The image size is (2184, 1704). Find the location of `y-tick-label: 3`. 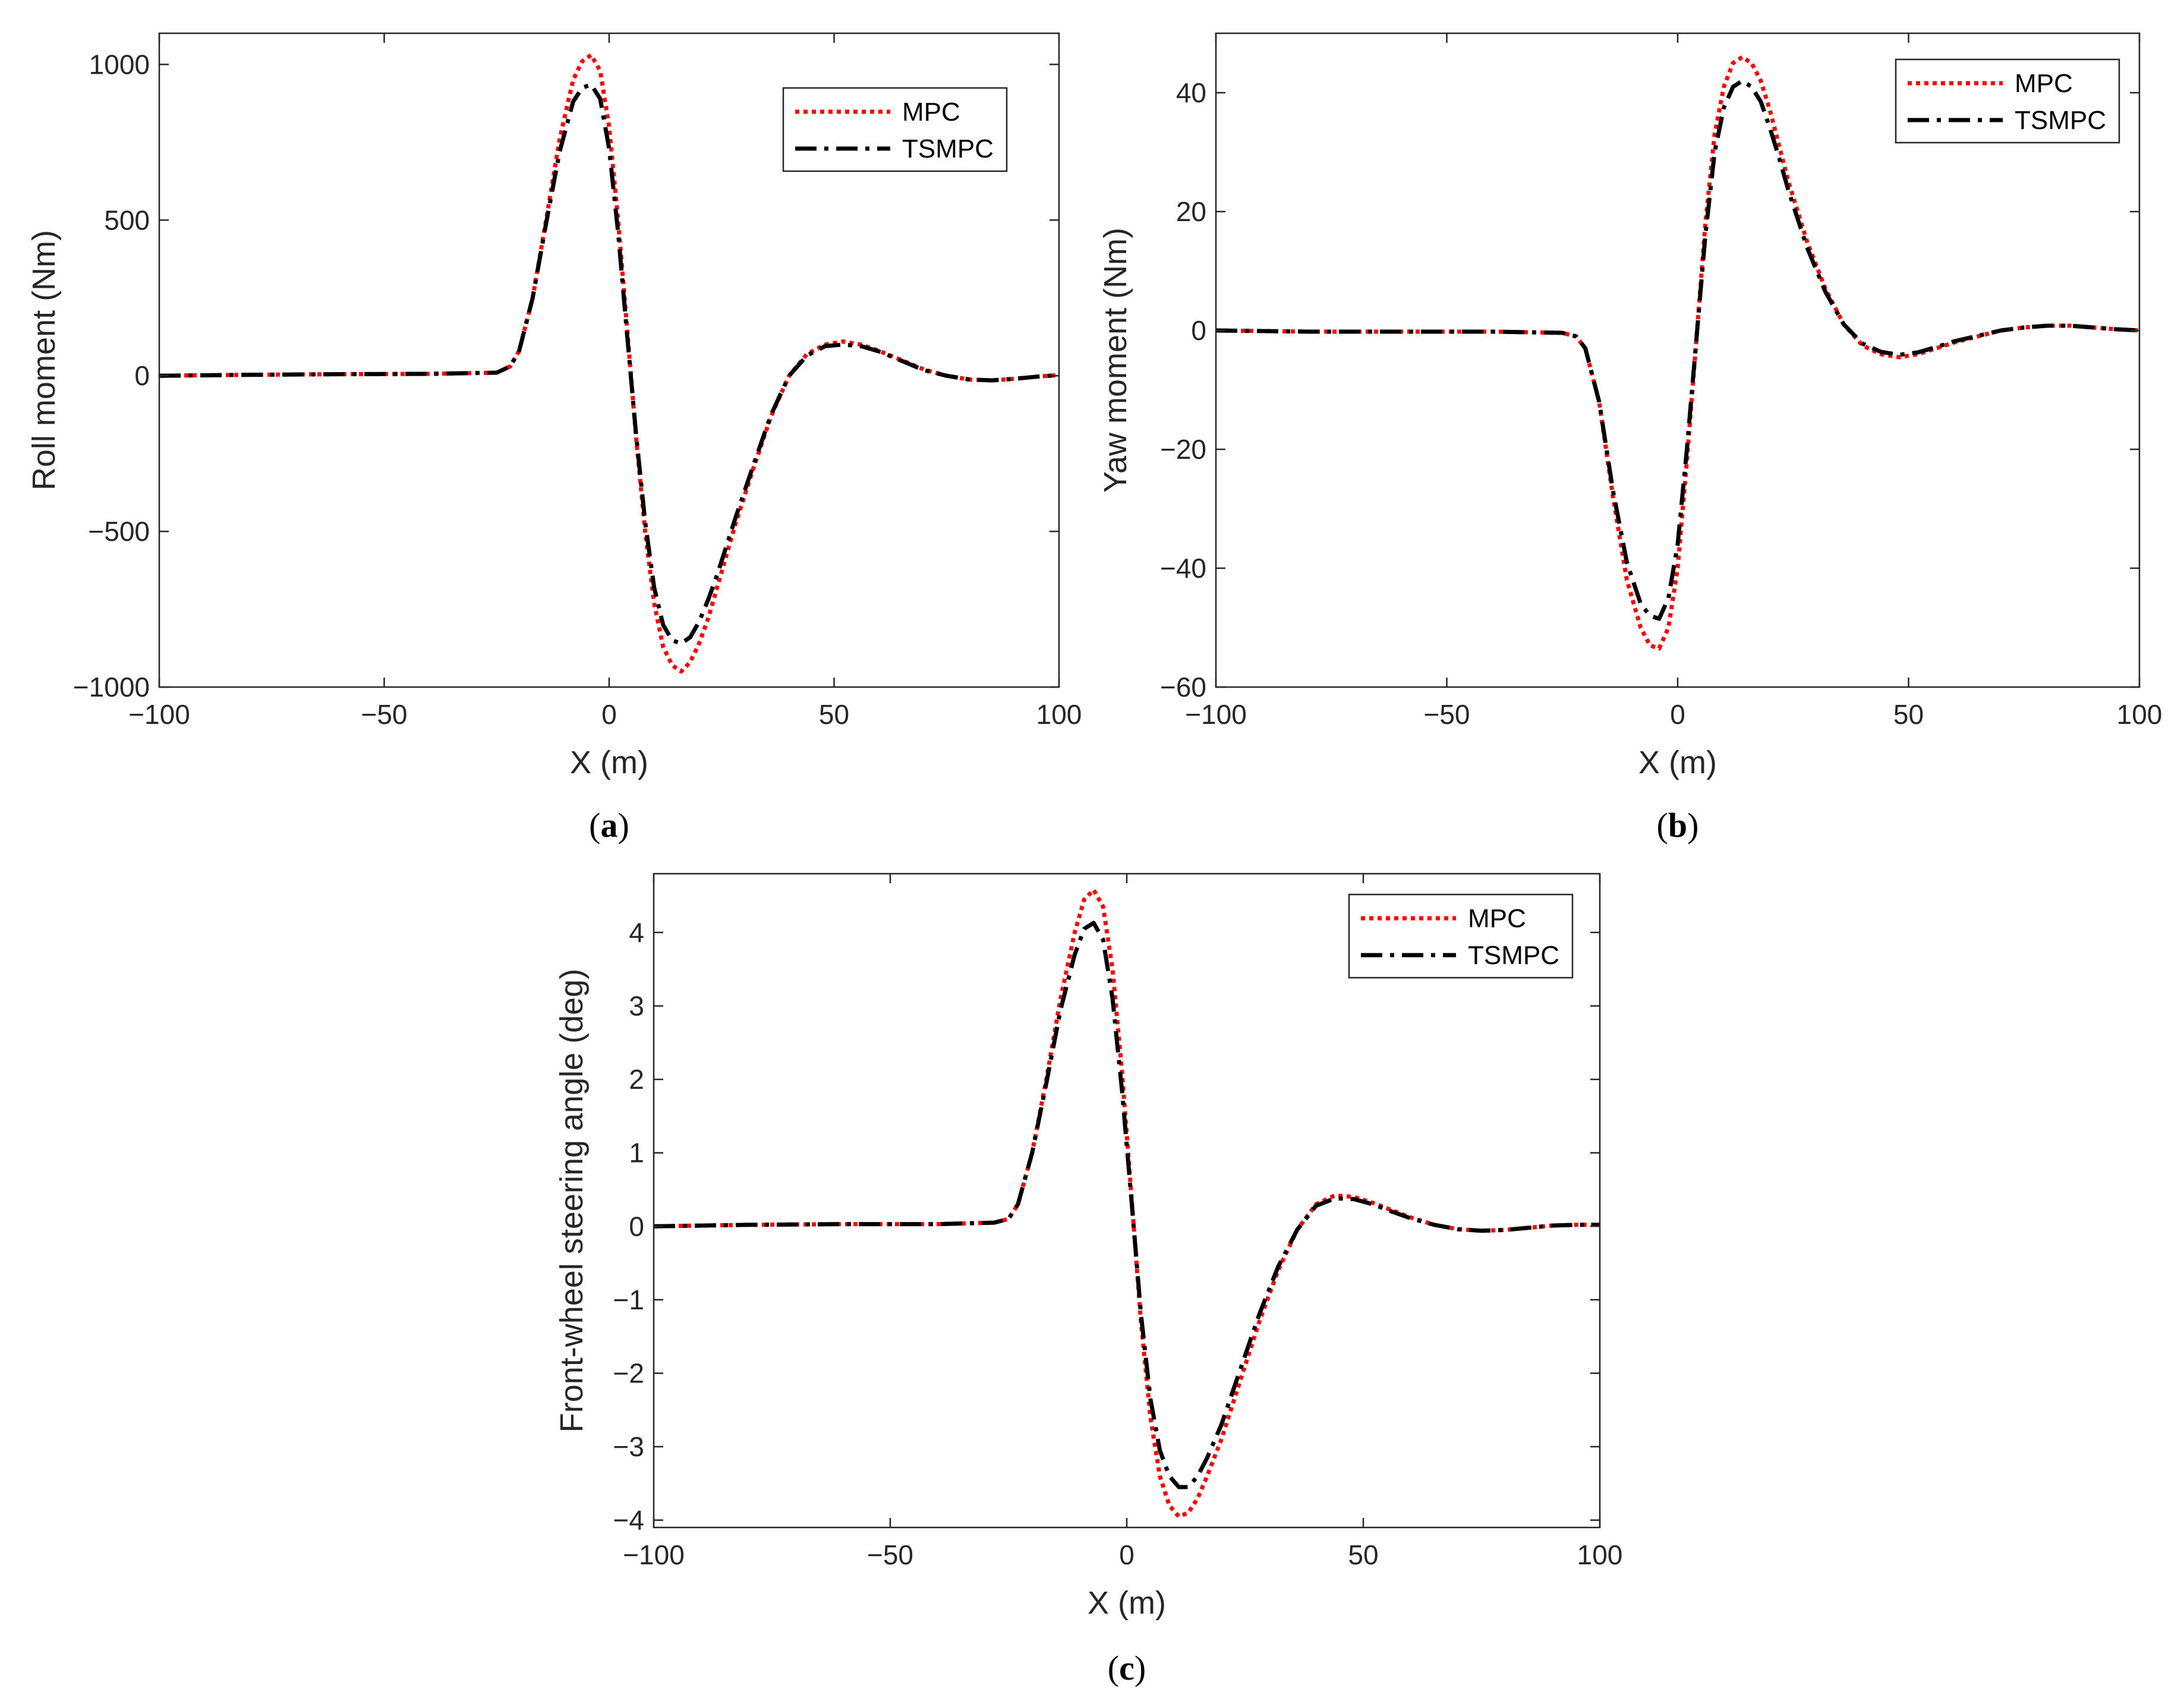

y-tick-label: 3 is located at coordinates (636, 1006).